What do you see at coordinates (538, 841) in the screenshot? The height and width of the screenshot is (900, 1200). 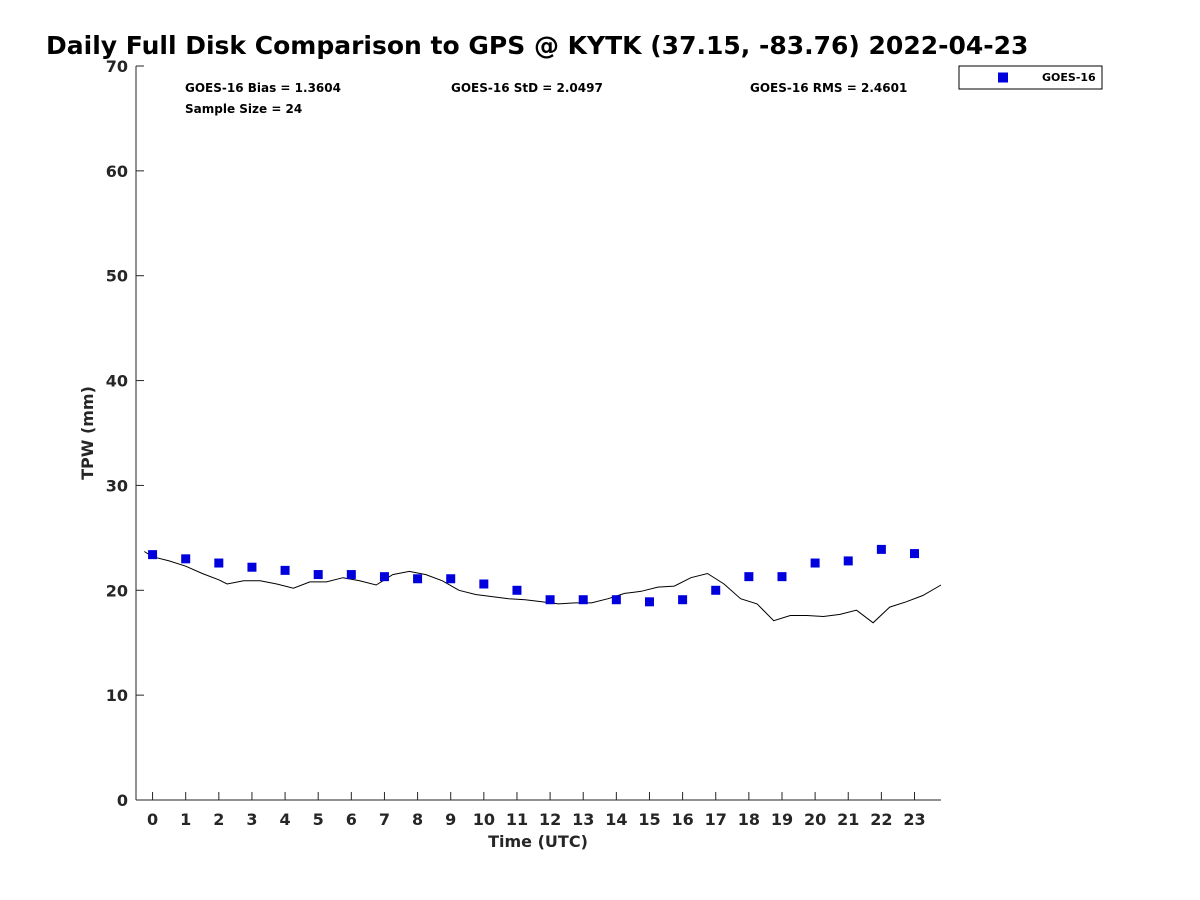 I see `x-axis-label: Time (UTC)` at bounding box center [538, 841].